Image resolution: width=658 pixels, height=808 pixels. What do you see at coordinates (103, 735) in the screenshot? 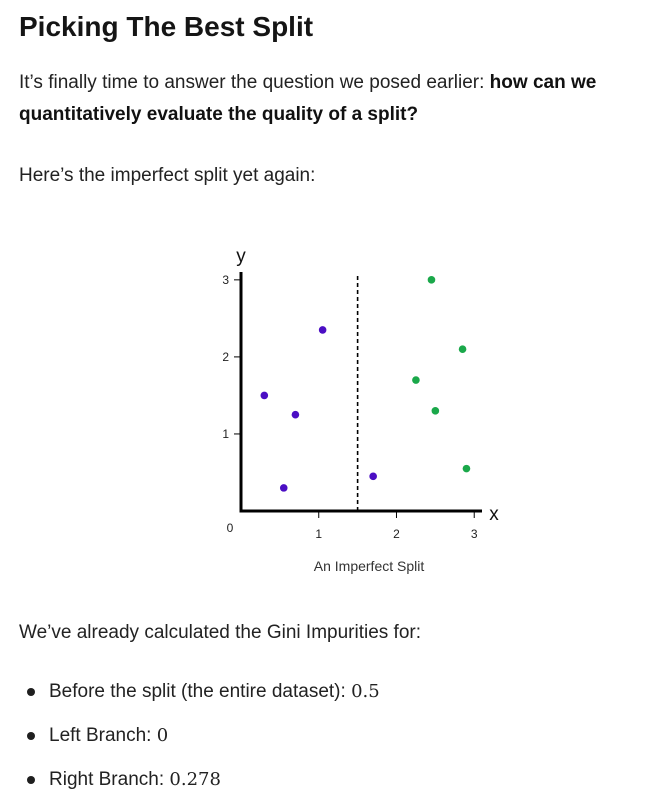
I see `bullet-label: Left Branch:` at bounding box center [103, 735].